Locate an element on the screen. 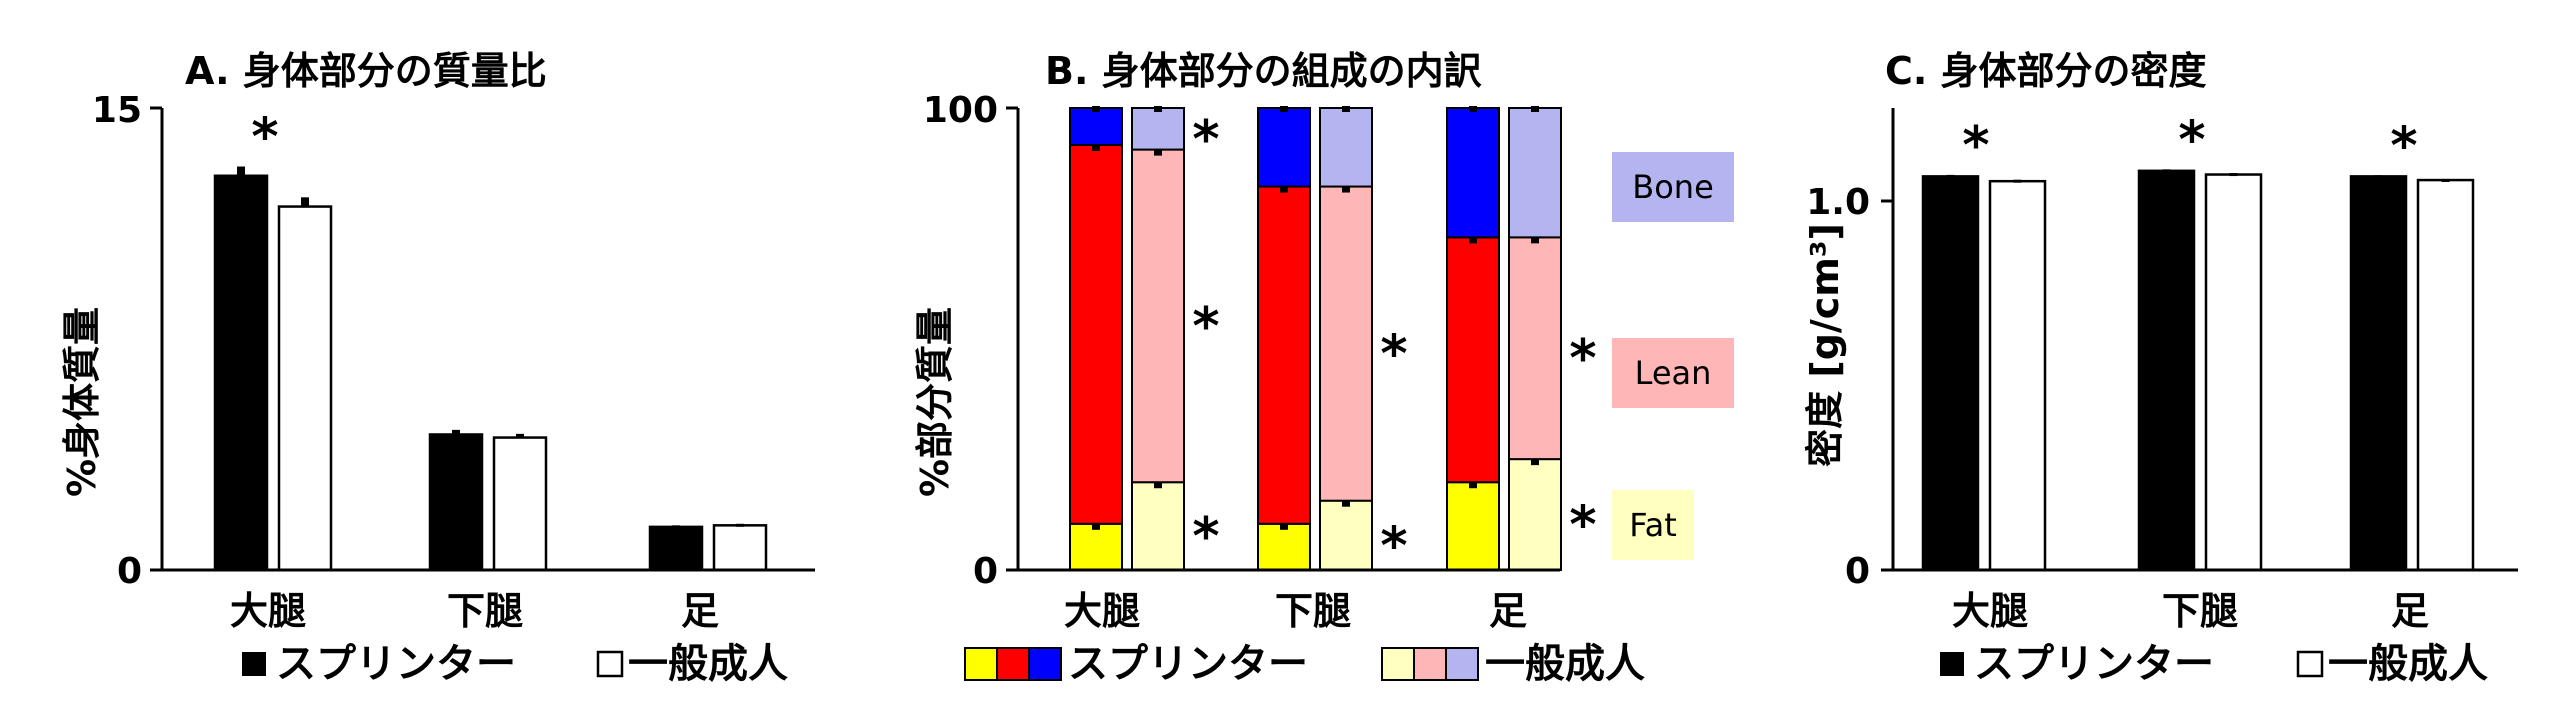 The image size is (2560, 719). panel-c-ytick-label-1: 1.0 is located at coordinates (1838, 202).